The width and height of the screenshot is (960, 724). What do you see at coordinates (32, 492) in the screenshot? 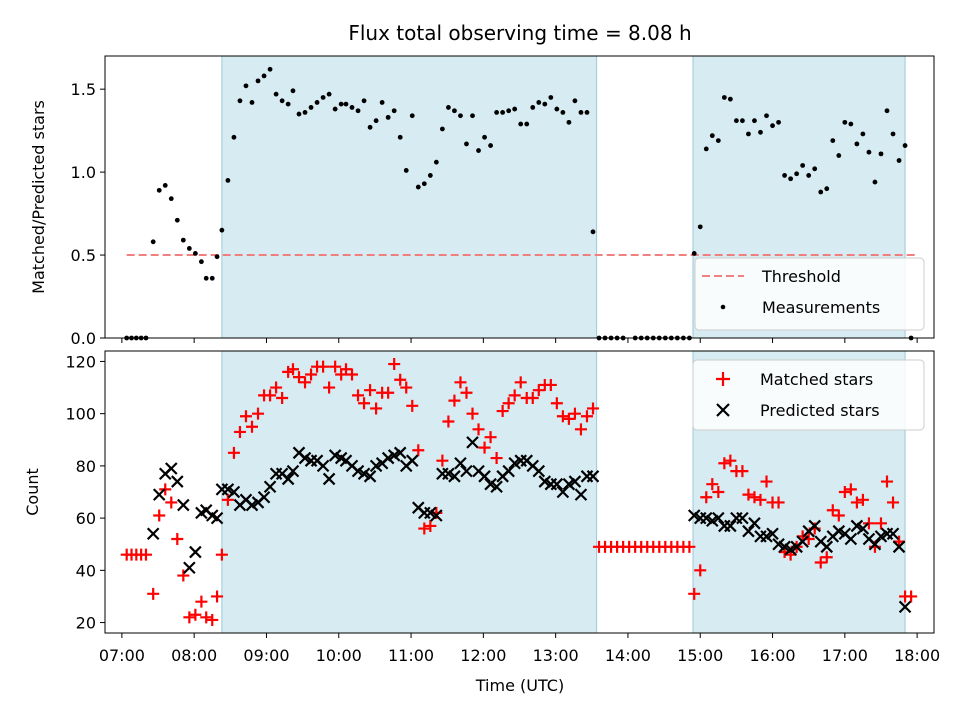
I see `bottom-y-axis-label: Count` at bounding box center [32, 492].